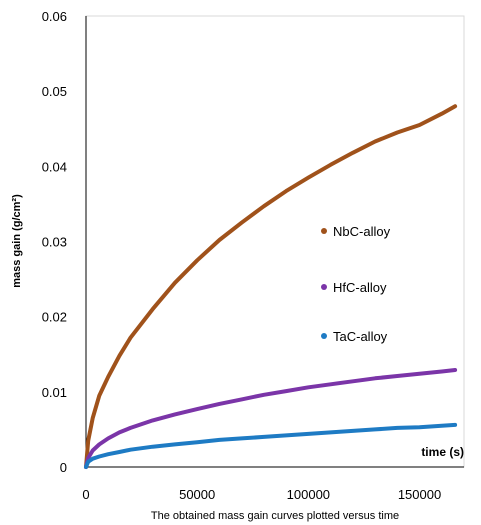  What do you see at coordinates (63, 467) in the screenshot?
I see `y-tick-label: 0` at bounding box center [63, 467].